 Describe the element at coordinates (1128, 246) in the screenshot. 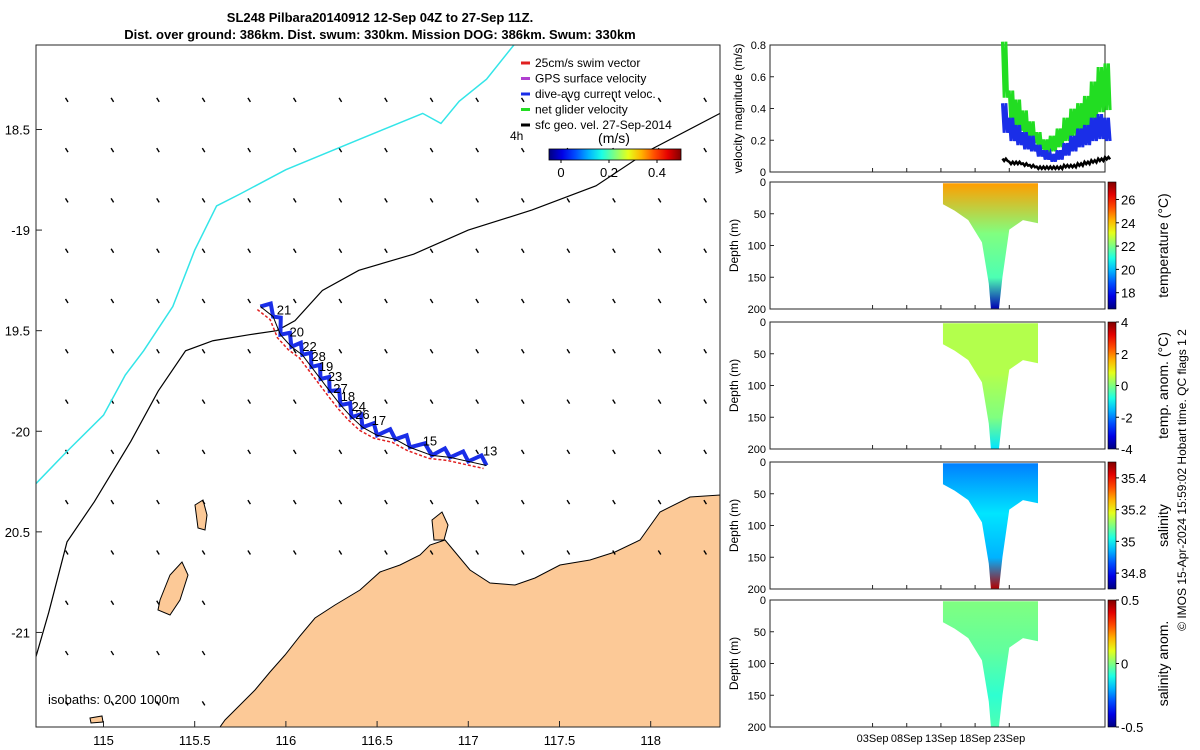

I see `colorbar-tick-label: 22` at that location.